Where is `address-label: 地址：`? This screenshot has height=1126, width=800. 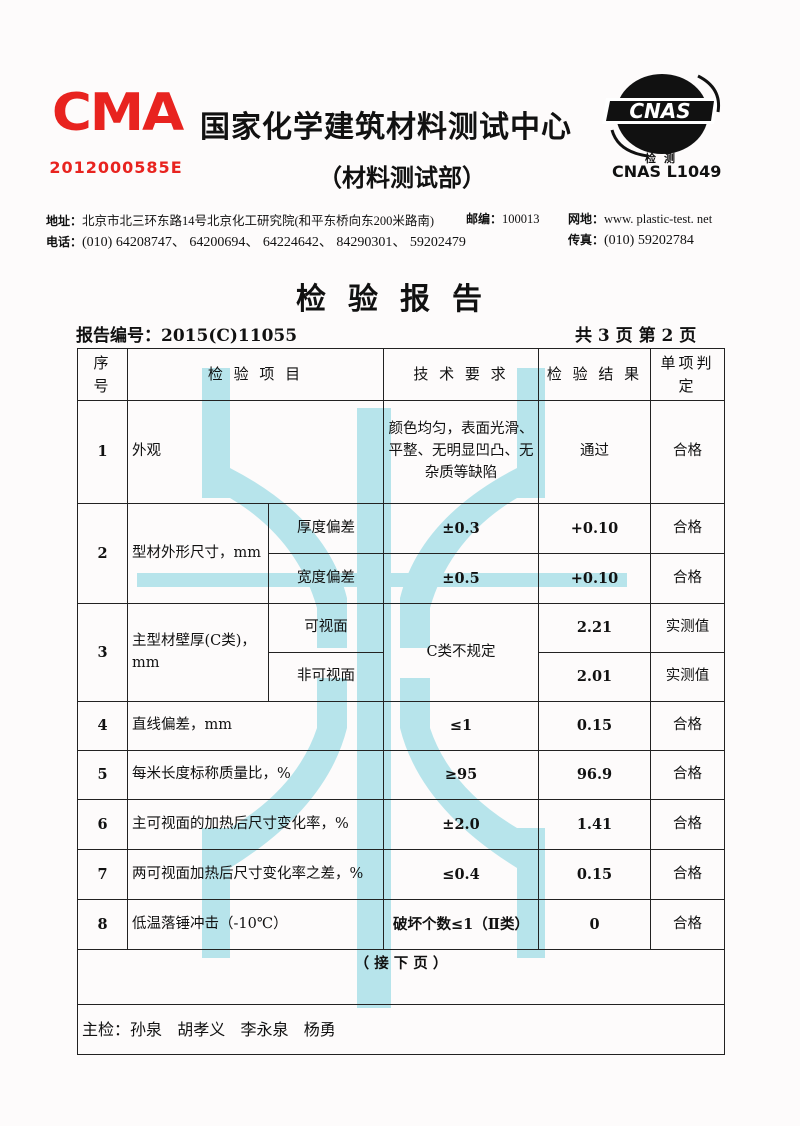
address-label: 地址： is located at coordinates (64, 221).